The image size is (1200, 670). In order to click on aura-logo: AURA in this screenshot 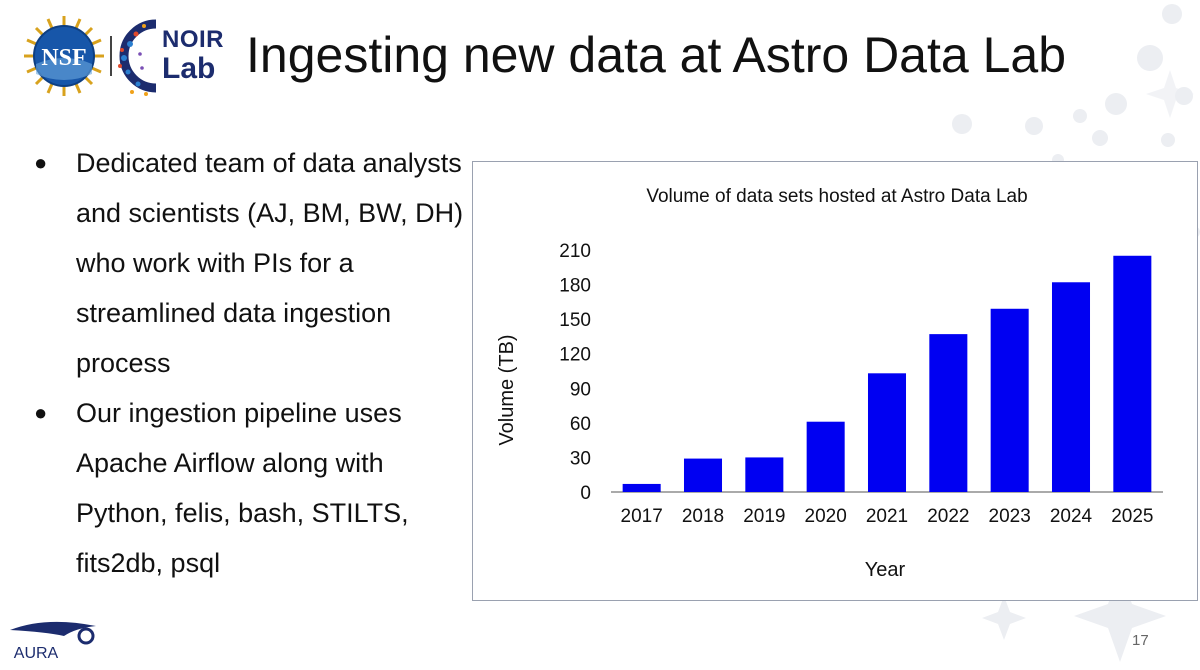, I will do `click(53, 641)`.